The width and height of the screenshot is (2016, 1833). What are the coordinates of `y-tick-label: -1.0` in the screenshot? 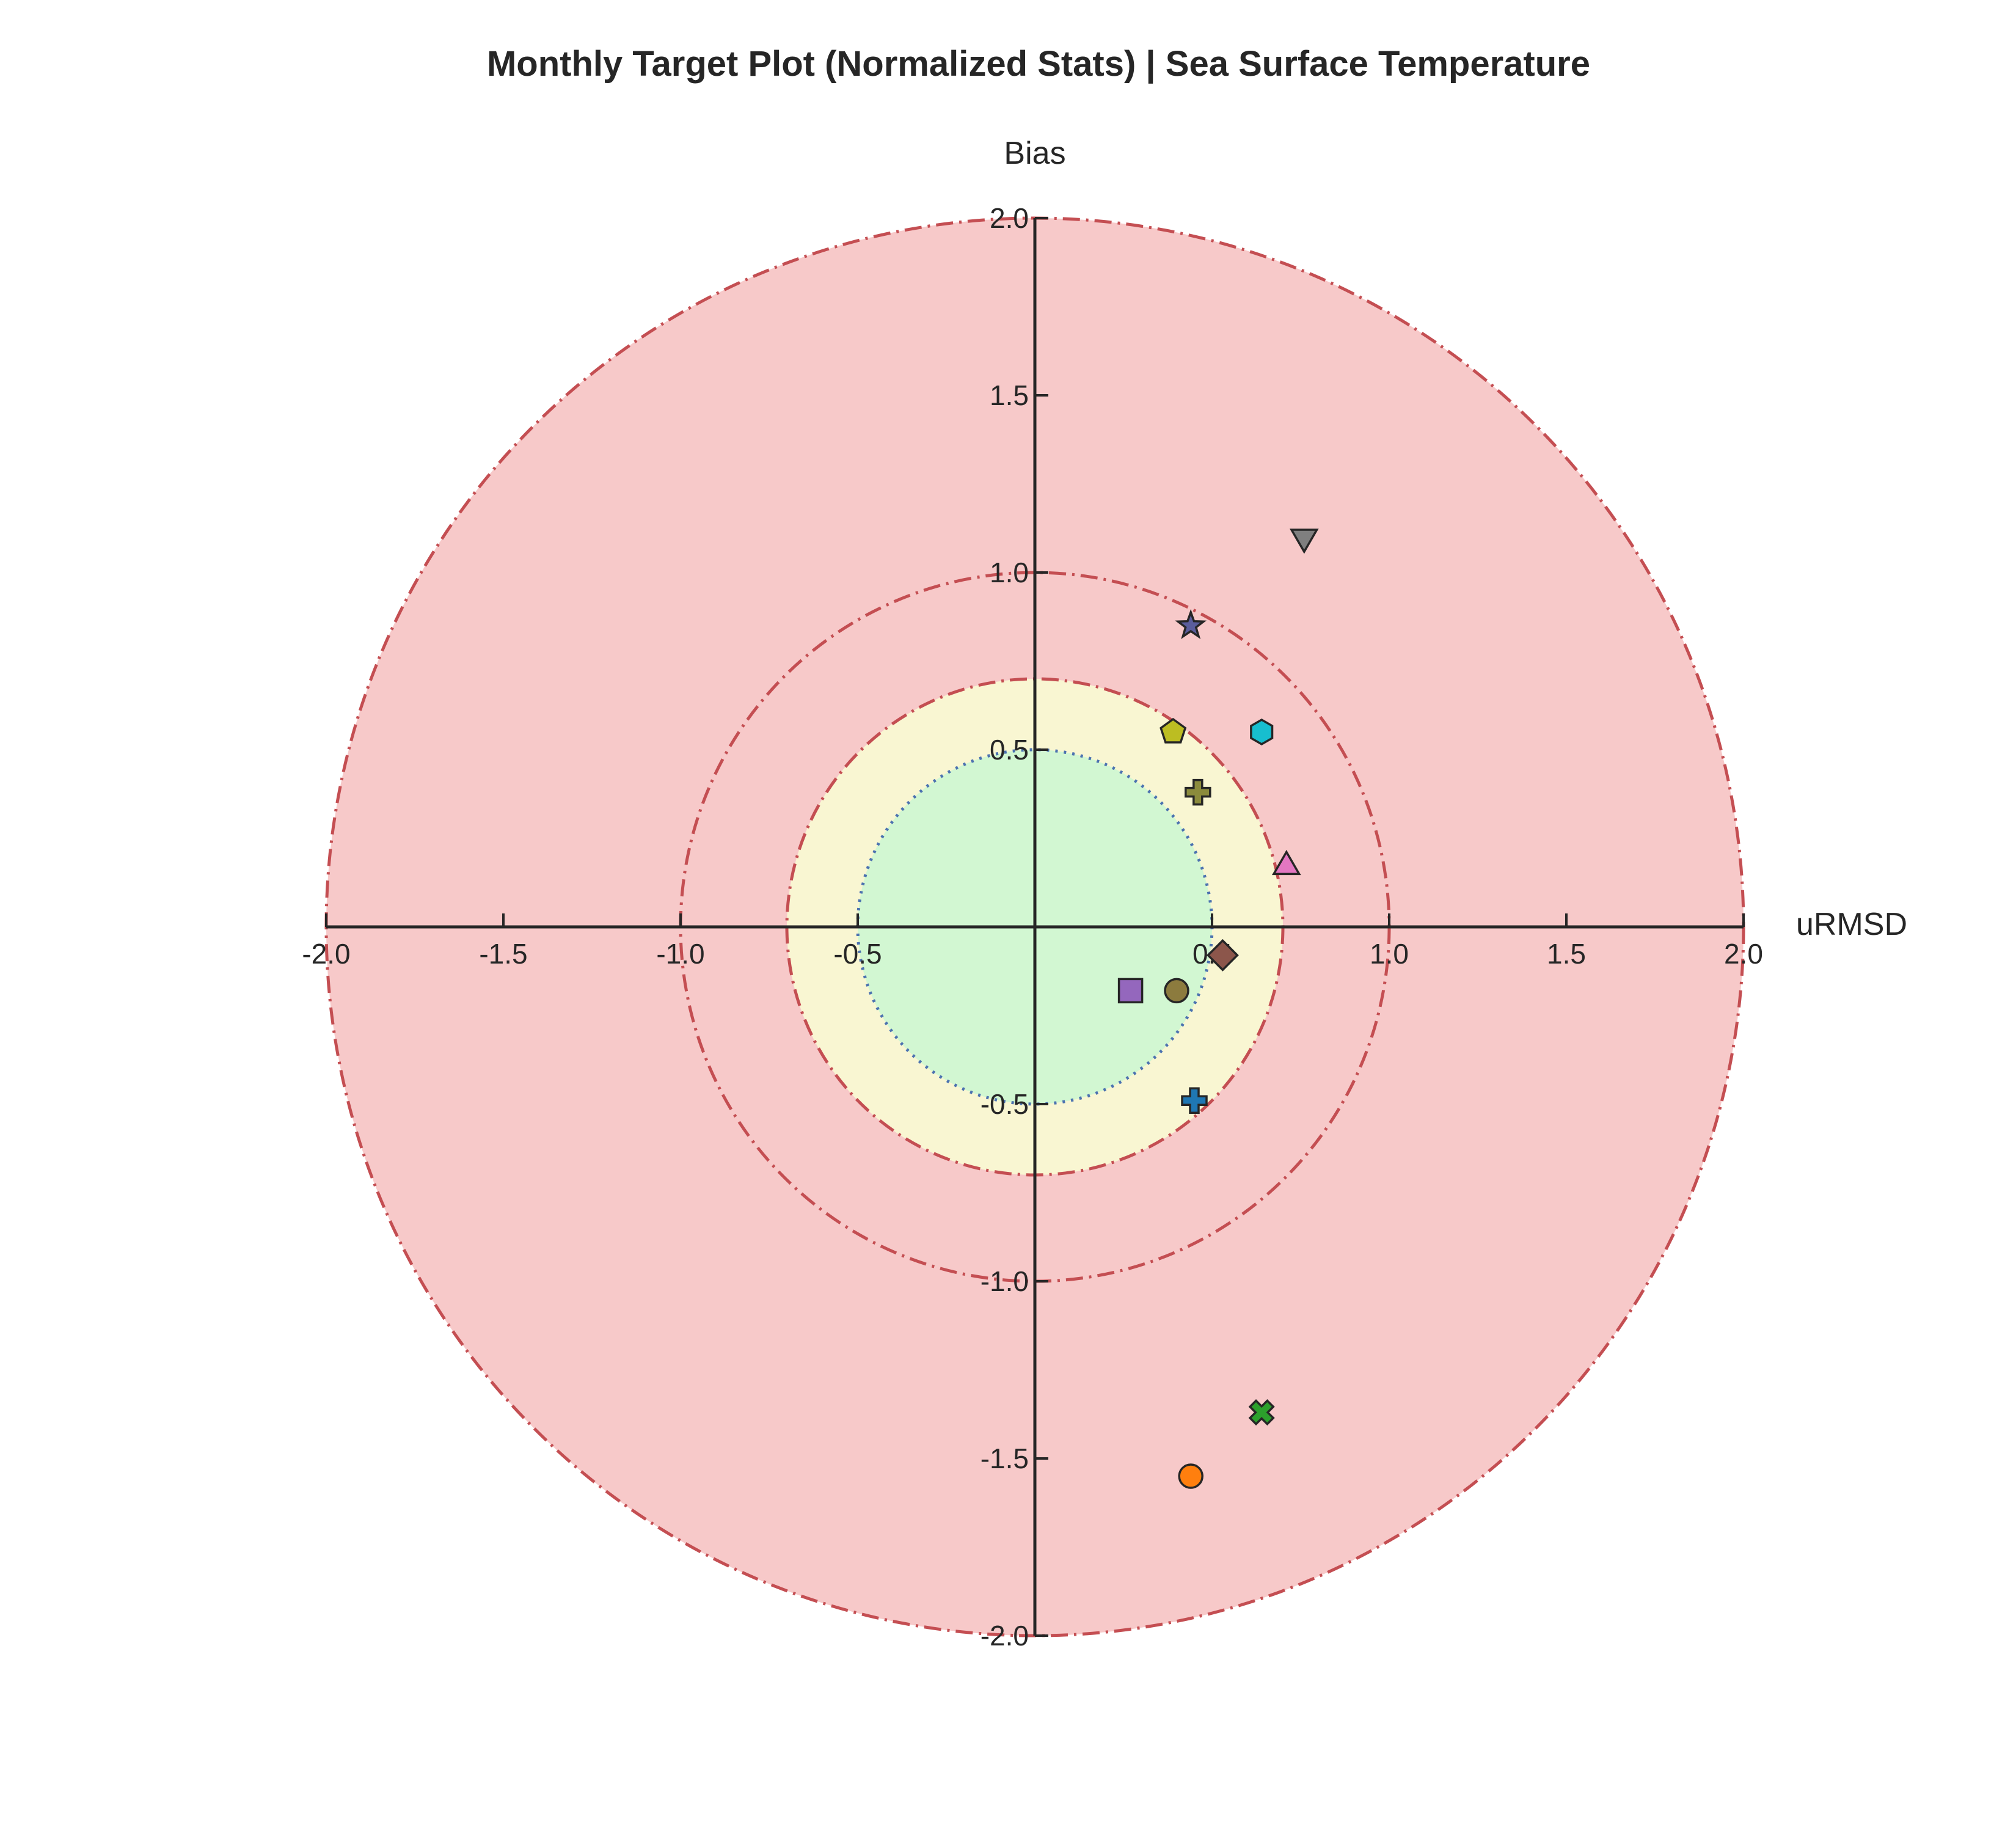 It's located at (1005, 1281).